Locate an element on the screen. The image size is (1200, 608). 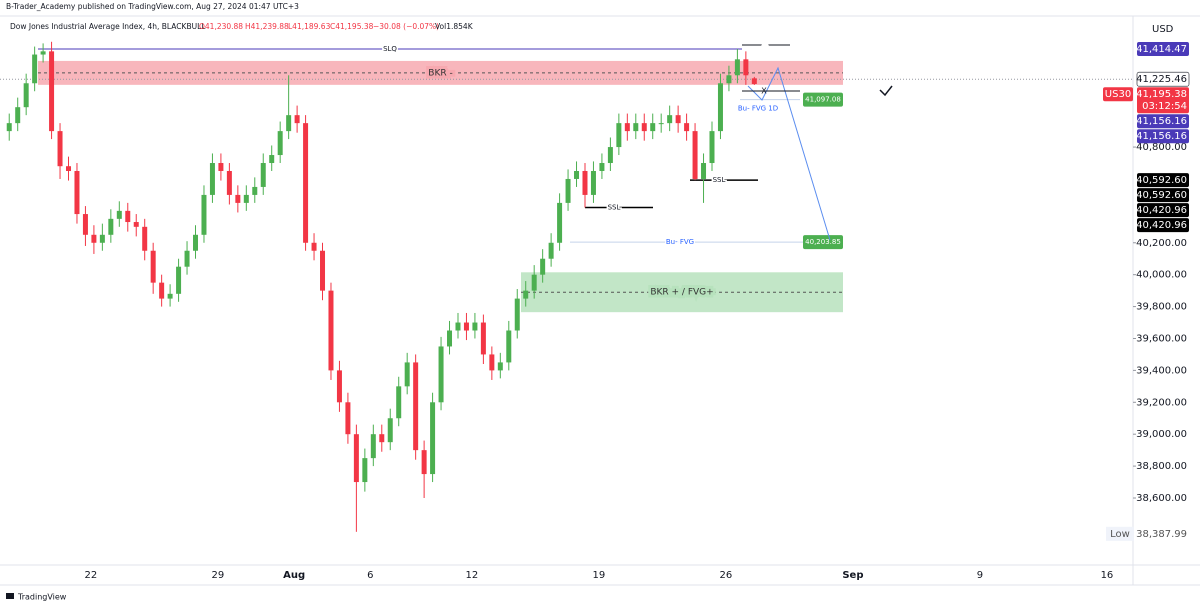
low-label: Low is located at coordinates (1120, 534).